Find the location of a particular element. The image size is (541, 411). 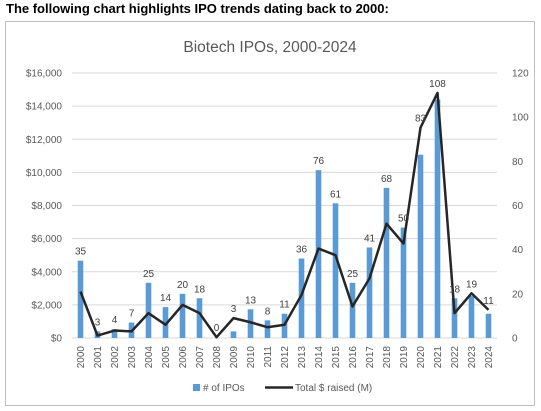

ipo-data-label: 68 is located at coordinates (387, 179).